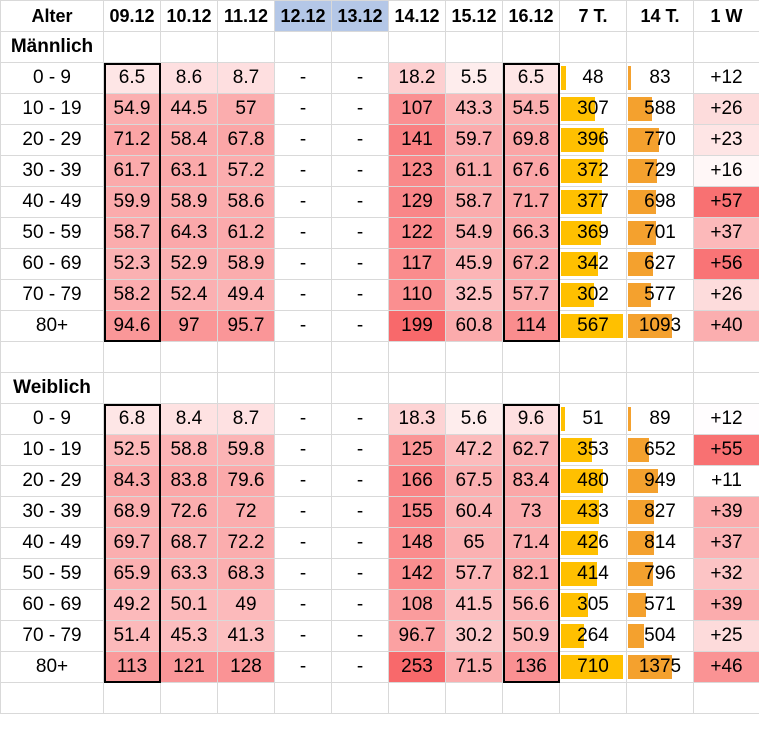 The width and height of the screenshot is (759, 751). What do you see at coordinates (52, 636) in the screenshot?
I see `age-group-cell: 70 - 79` at bounding box center [52, 636].